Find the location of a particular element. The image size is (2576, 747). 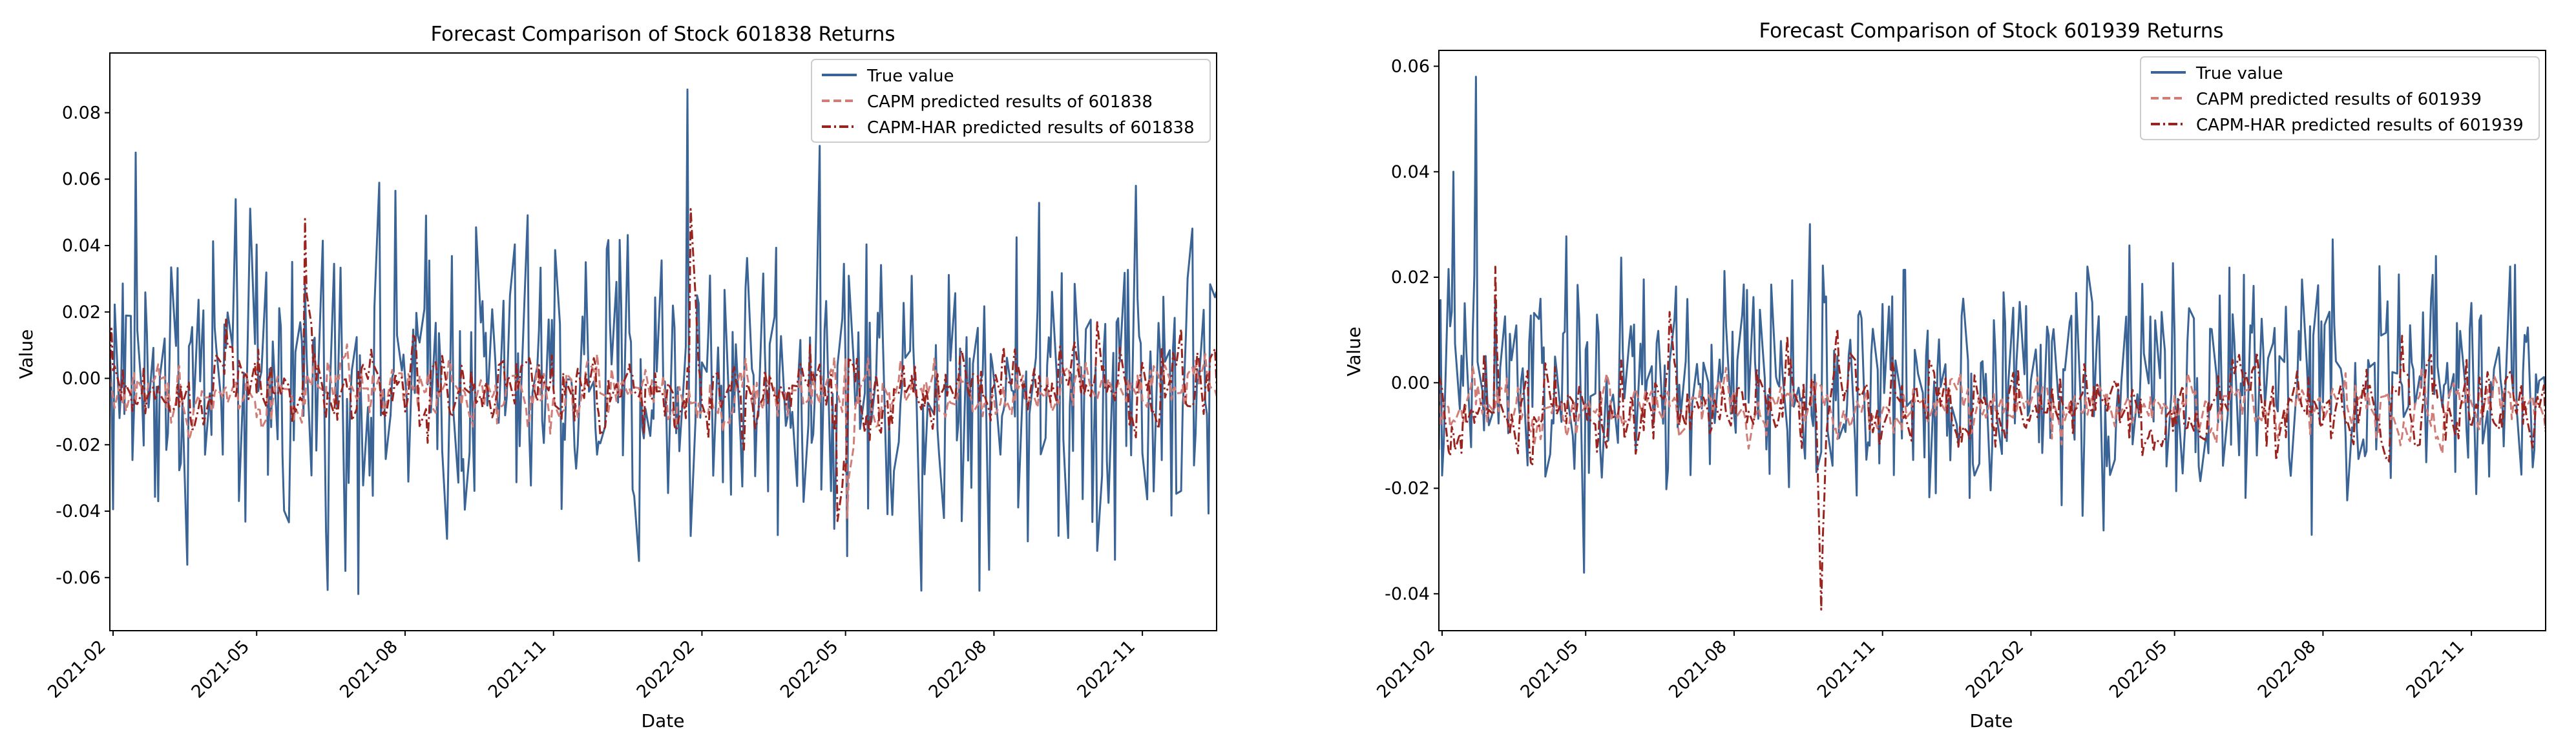

legend-label-capm: CAPM predicted results of 601838 is located at coordinates (1010, 102).